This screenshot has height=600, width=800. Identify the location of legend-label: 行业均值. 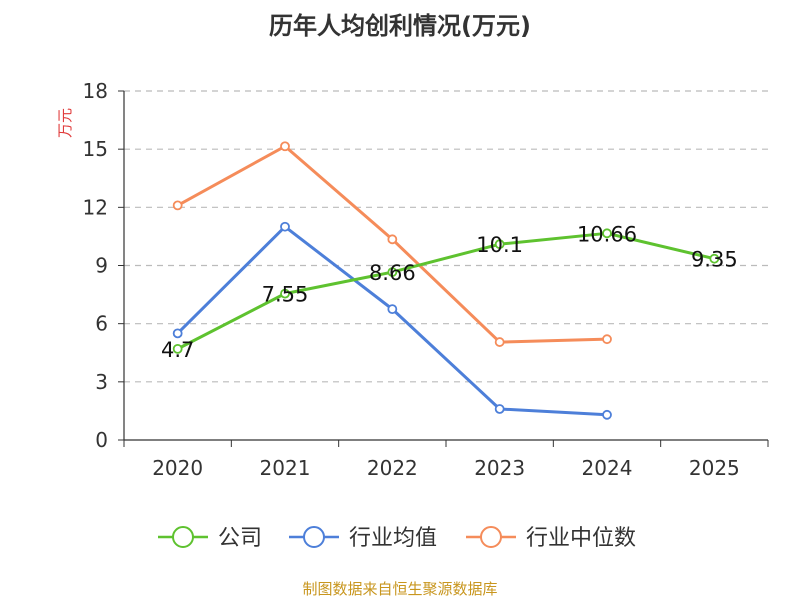
(393, 538).